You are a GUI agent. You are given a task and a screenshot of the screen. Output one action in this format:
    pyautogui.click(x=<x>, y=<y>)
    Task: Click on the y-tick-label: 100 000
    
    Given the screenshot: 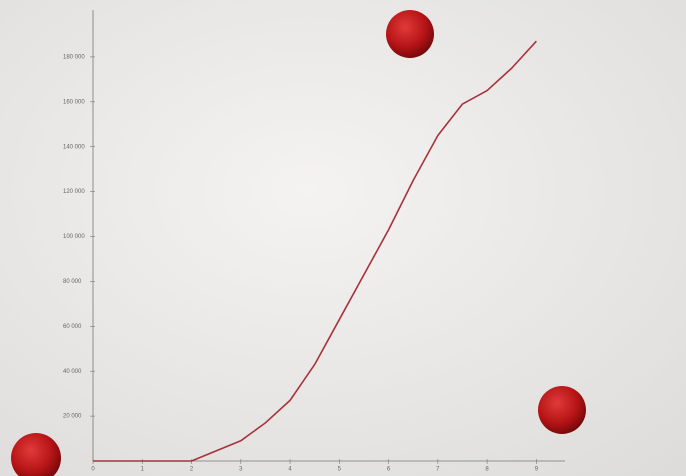 What is the action you would take?
    pyautogui.click(x=74, y=237)
    